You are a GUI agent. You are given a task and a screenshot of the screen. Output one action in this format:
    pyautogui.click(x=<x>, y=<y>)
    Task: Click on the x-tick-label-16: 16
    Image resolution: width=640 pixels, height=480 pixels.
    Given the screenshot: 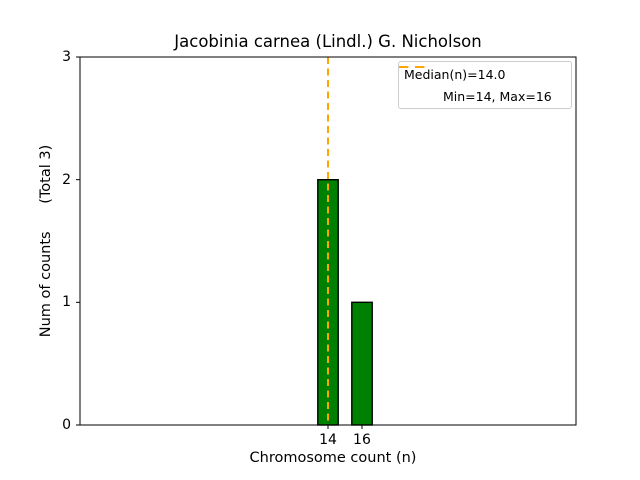 What is the action you would take?
    pyautogui.click(x=362, y=440)
    